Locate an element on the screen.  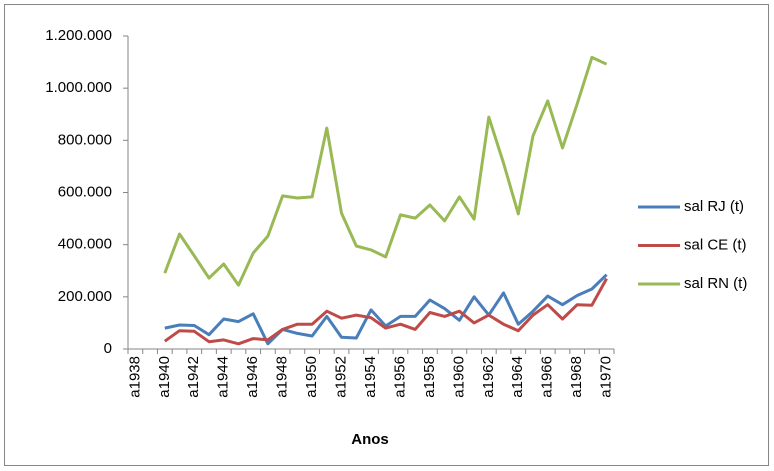
x-tick-label: a1966 is located at coordinates (547, 377).